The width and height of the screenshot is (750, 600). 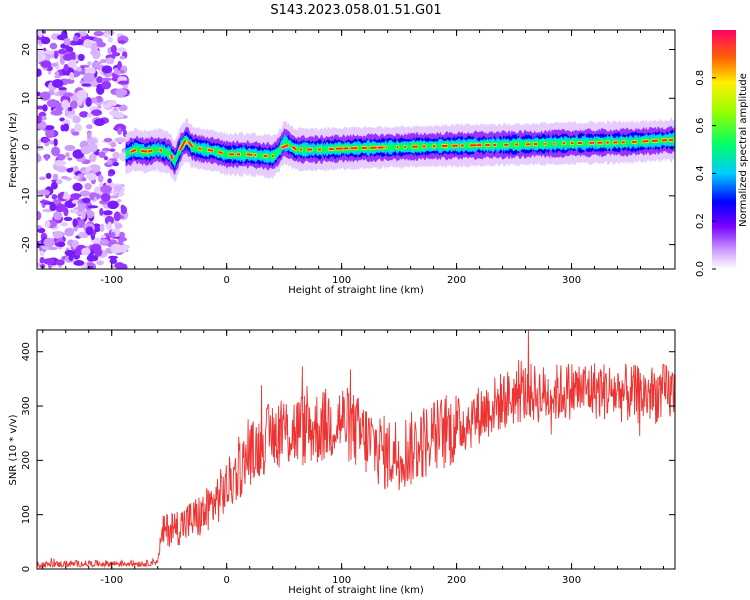 I want to click on colorbar-gradient, so click(x=724, y=149).